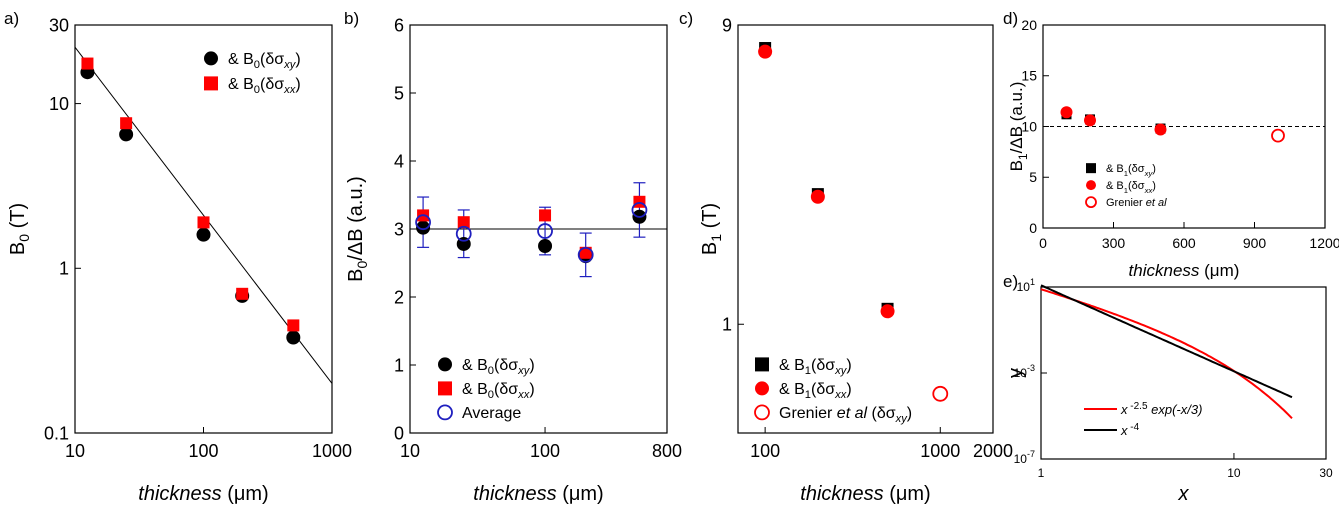 The height and width of the screenshot is (511, 1339). Describe the element at coordinates (1184, 243) in the screenshot. I see `x-tick-label: 600` at that location.